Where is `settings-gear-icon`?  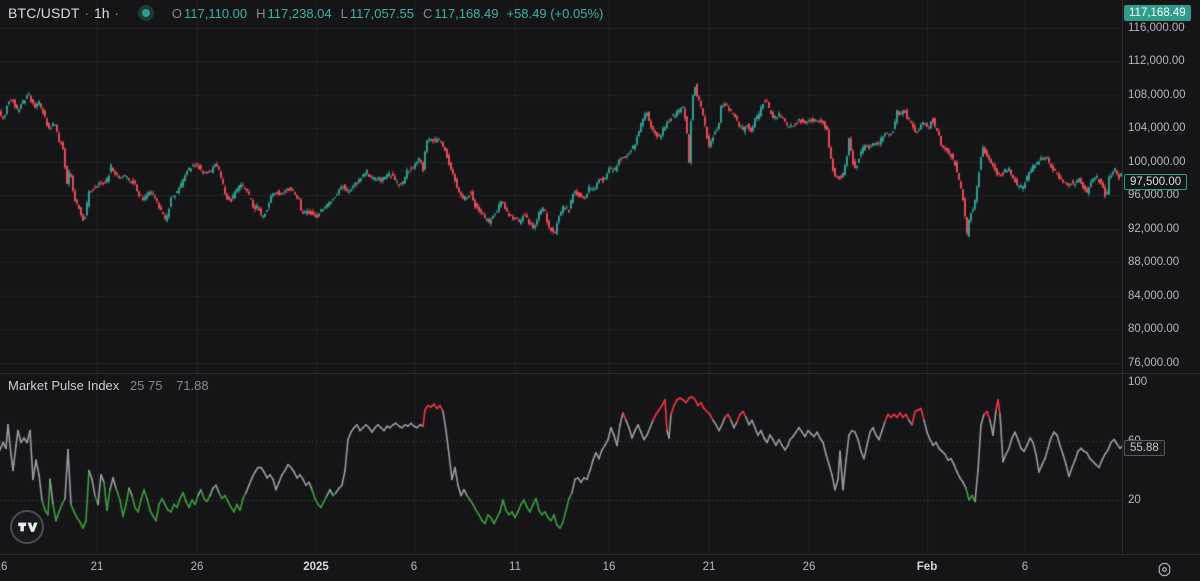 settings-gear-icon is located at coordinates (1164, 569).